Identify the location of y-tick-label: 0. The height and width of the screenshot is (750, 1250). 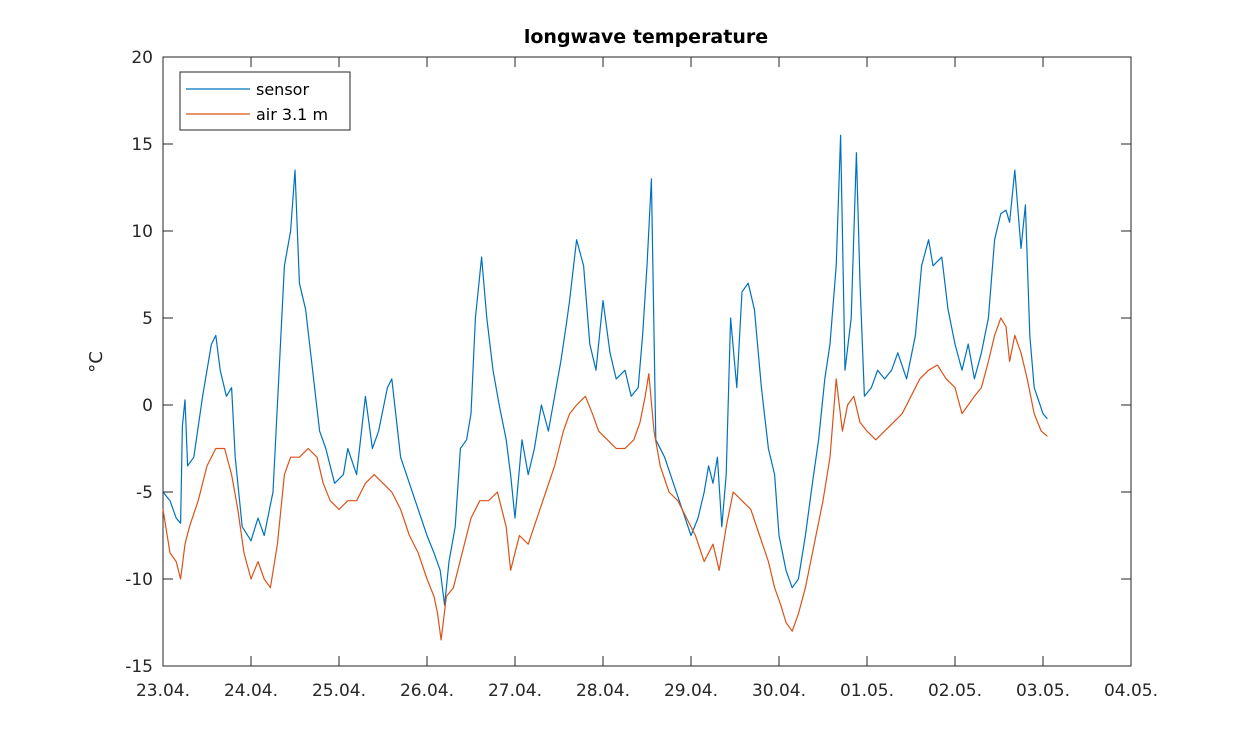
(147, 406).